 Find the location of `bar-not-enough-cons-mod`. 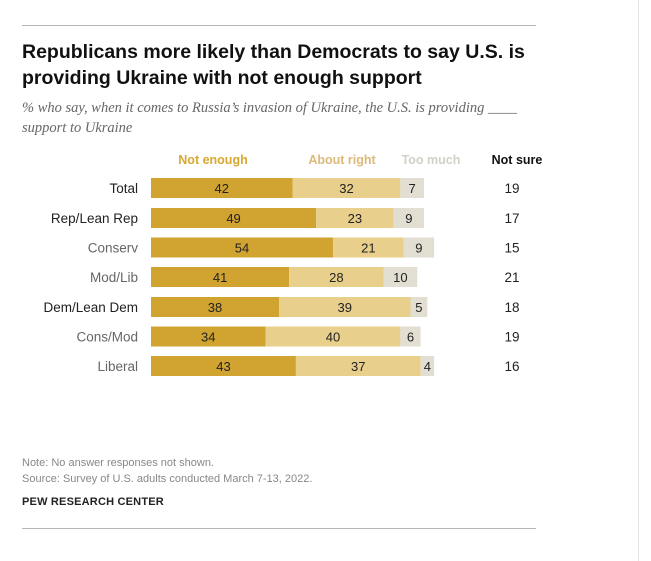

bar-not-enough-cons-mod is located at coordinates (208, 336).